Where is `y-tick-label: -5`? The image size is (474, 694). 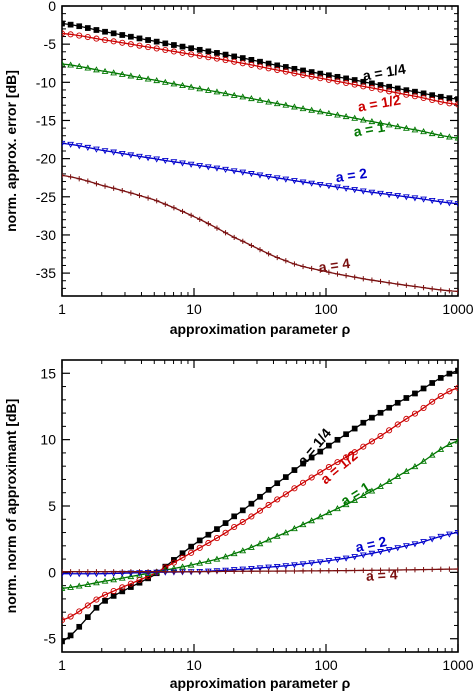 y-tick-label: -5 is located at coordinates (50, 44).